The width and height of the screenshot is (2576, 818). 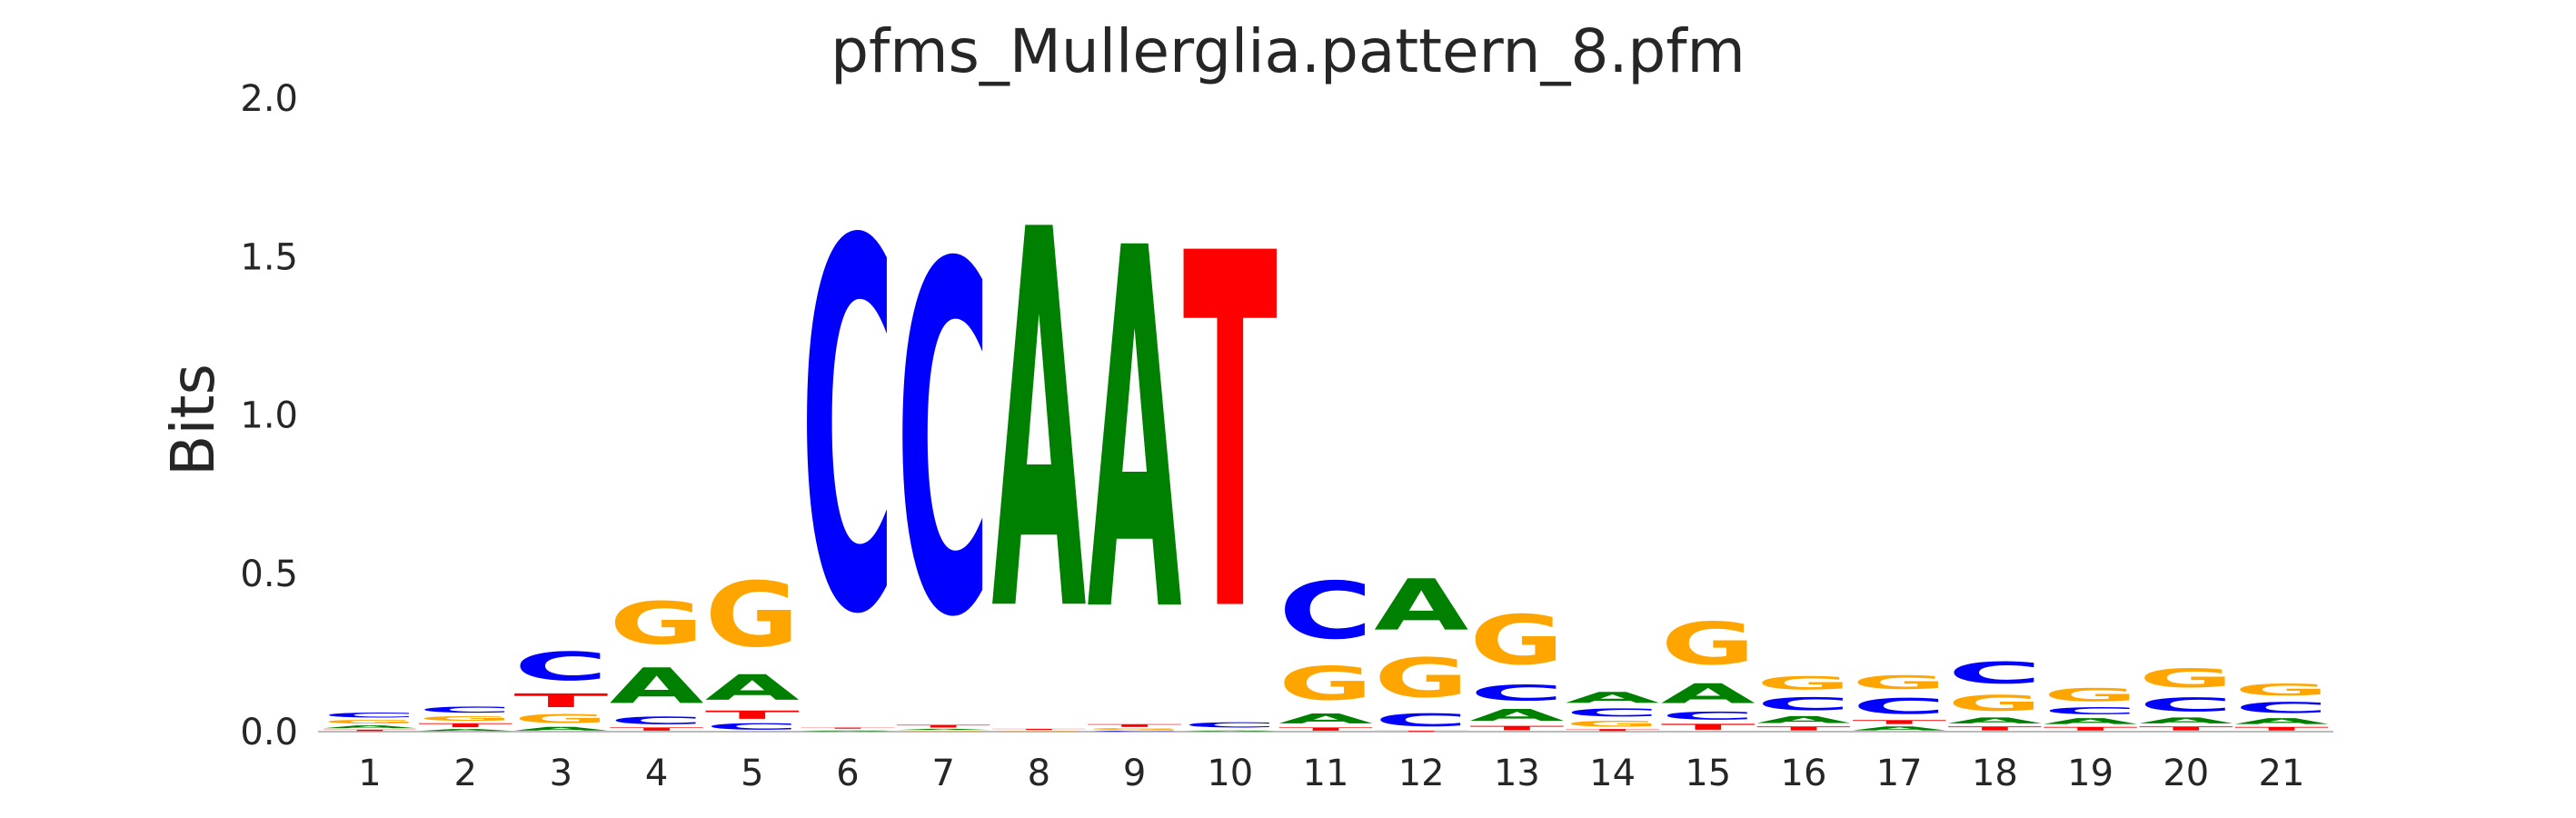 I want to click on x-tick-label: 16, so click(x=1804, y=773).